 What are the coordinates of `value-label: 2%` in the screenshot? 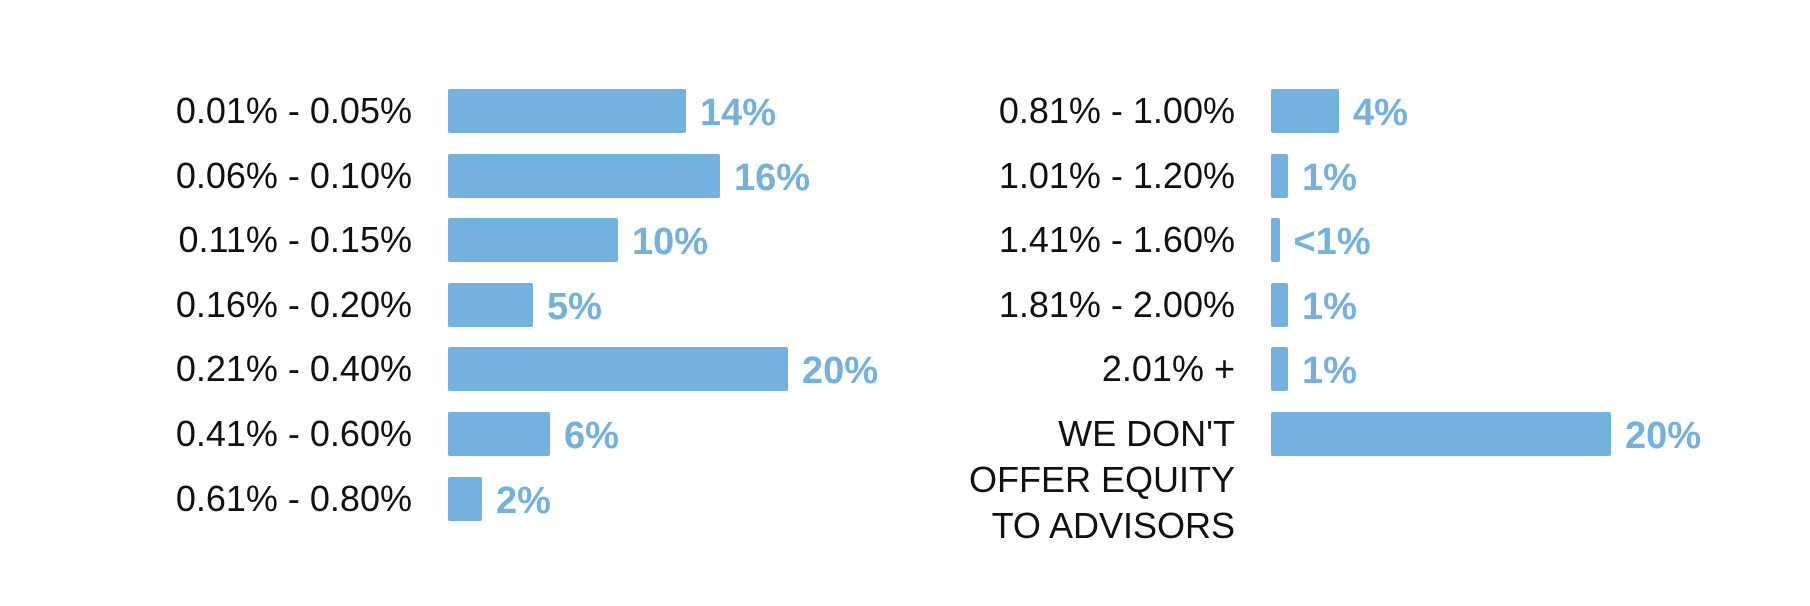 It's located at (523, 500).